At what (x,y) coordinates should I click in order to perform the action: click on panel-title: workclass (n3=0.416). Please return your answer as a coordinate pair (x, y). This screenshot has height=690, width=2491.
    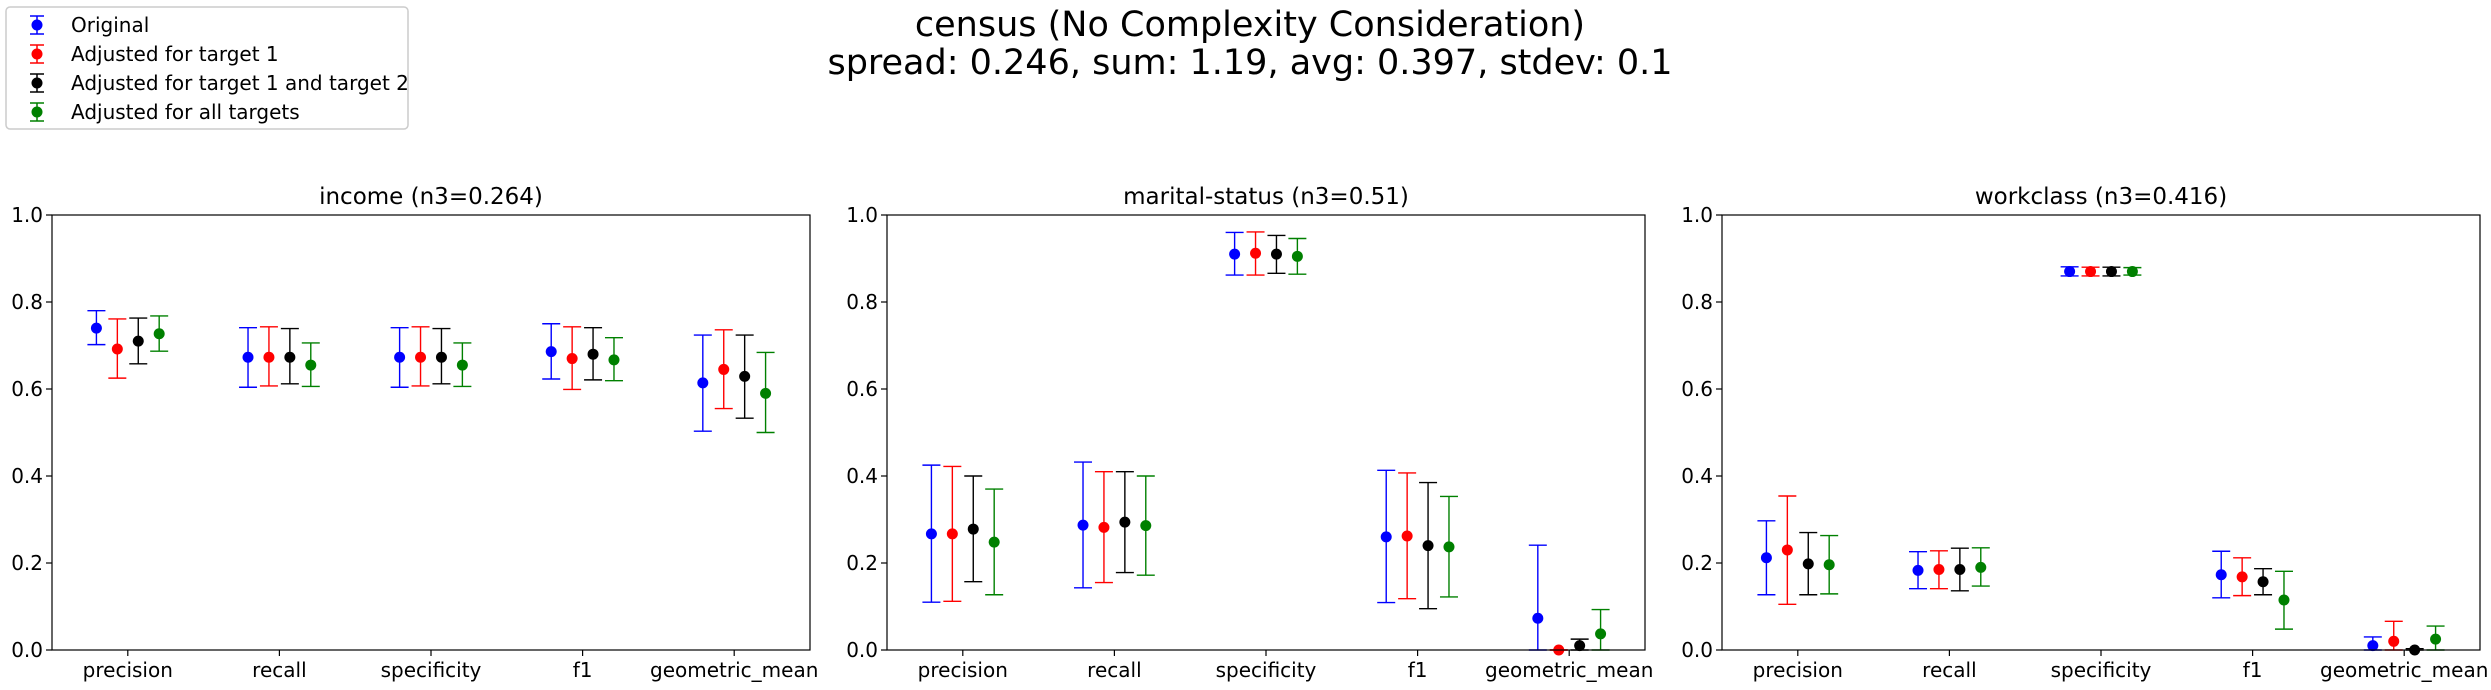
    Looking at the image, I should click on (2101, 197).